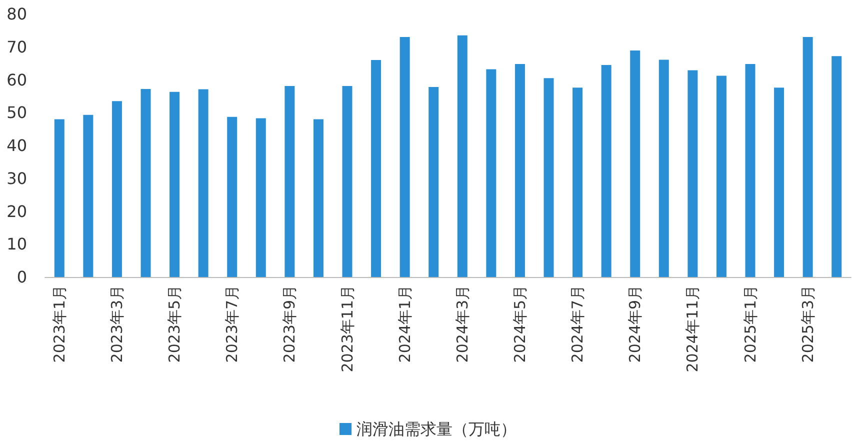 The height and width of the screenshot is (444, 856). Describe the element at coordinates (175, 324) in the screenshot. I see `x-tick-label: 2023年5月` at that location.